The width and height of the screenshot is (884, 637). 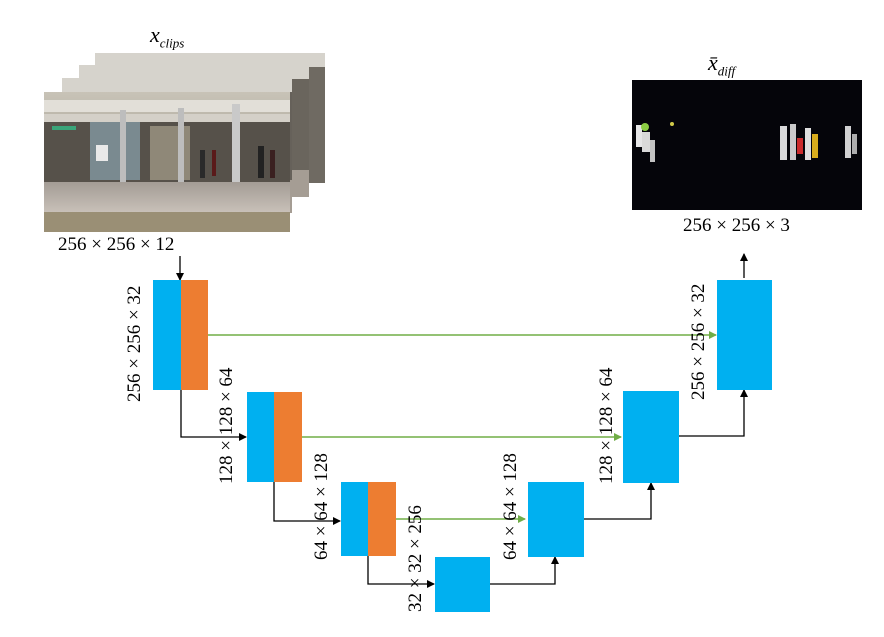 I want to click on enc3-dims-label: 64 × 64 × 128, so click(x=321, y=506).